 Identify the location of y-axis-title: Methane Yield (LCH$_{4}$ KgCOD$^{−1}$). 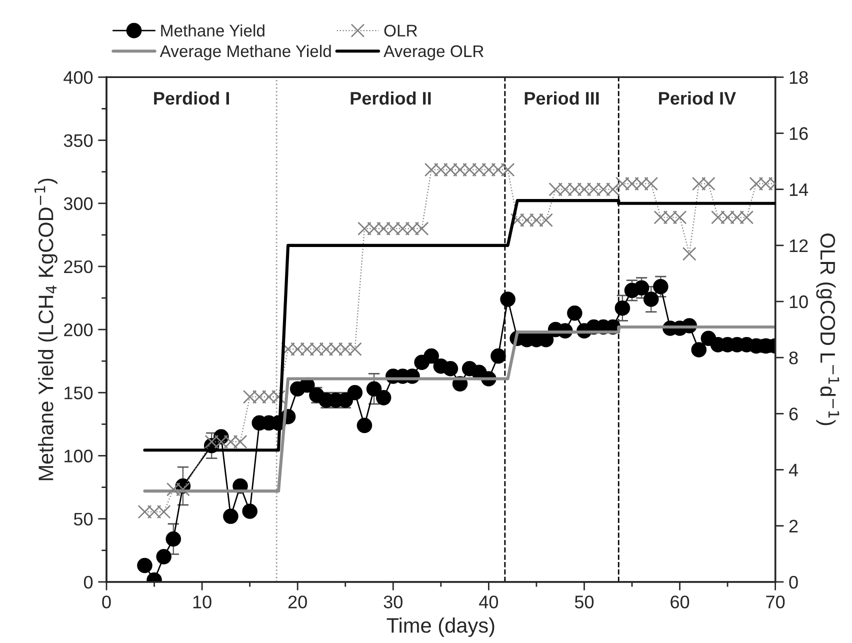
(46, 329).